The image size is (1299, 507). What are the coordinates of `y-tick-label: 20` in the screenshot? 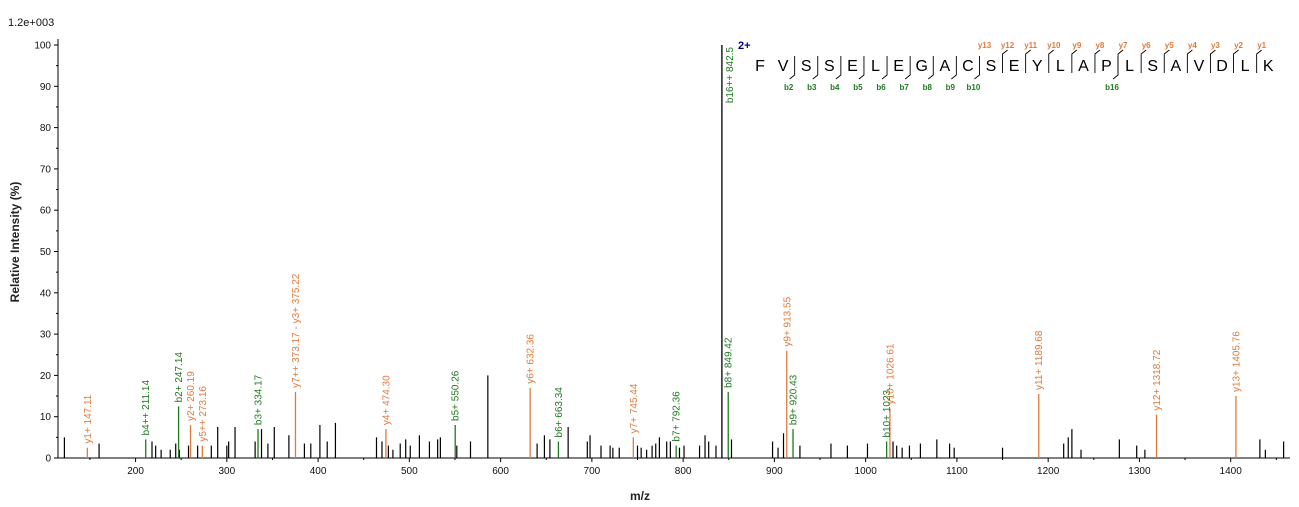 It's located at (46, 376).